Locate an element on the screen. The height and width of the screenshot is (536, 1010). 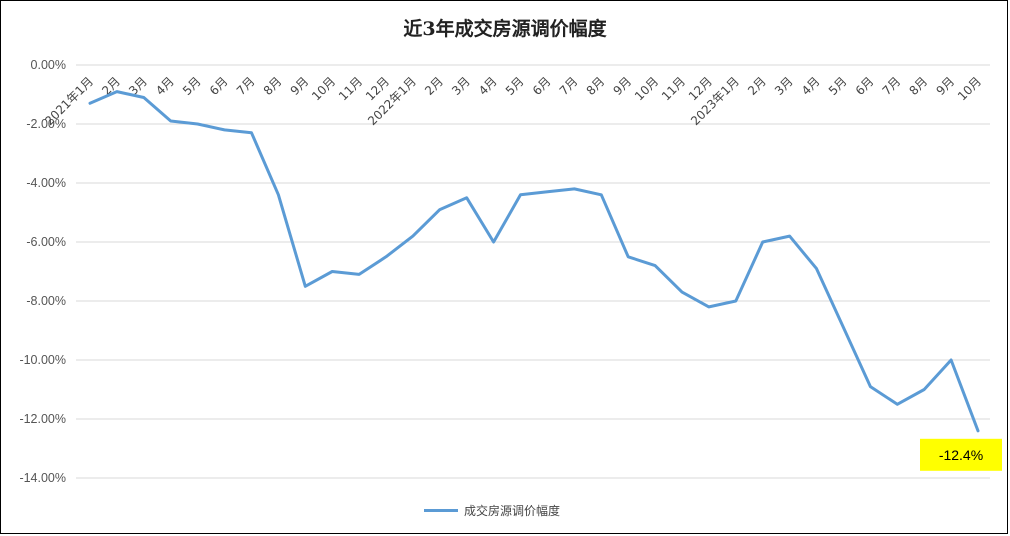
y-tick-label: -8.00% is located at coordinates (46, 301).